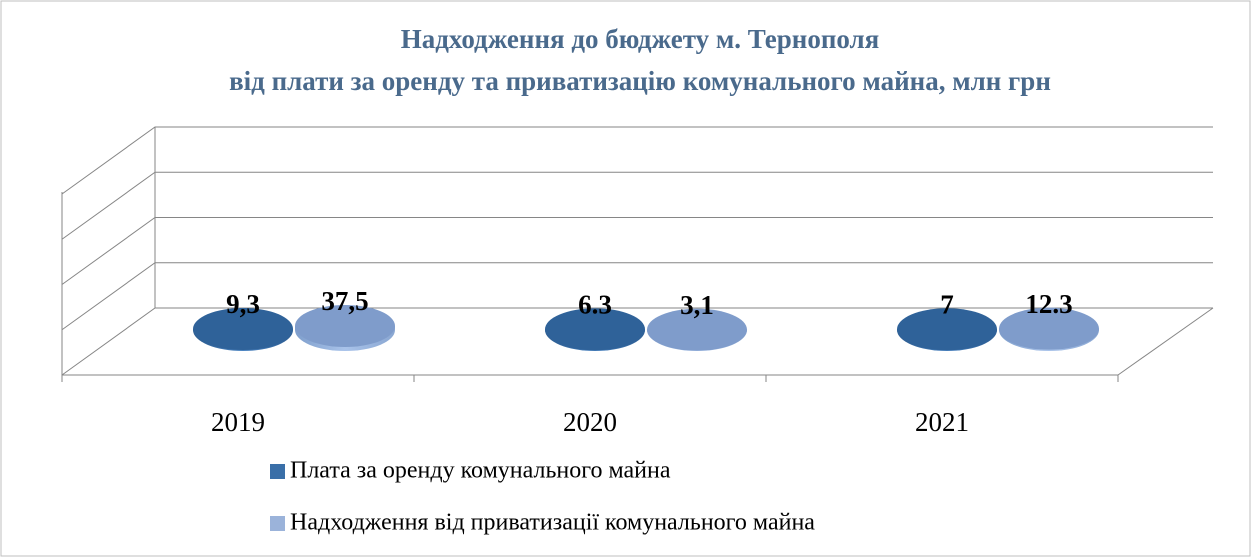  What do you see at coordinates (590, 422) in the screenshot?
I see `x-tick-label: 2020` at bounding box center [590, 422].